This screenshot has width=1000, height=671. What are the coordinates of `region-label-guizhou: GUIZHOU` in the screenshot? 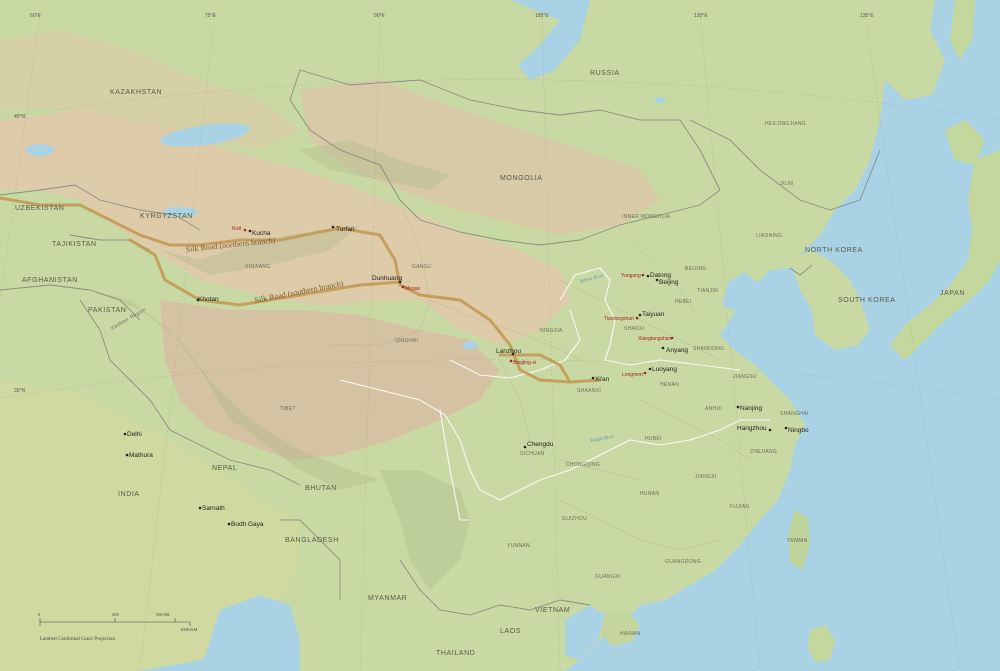 It's located at (574, 519).